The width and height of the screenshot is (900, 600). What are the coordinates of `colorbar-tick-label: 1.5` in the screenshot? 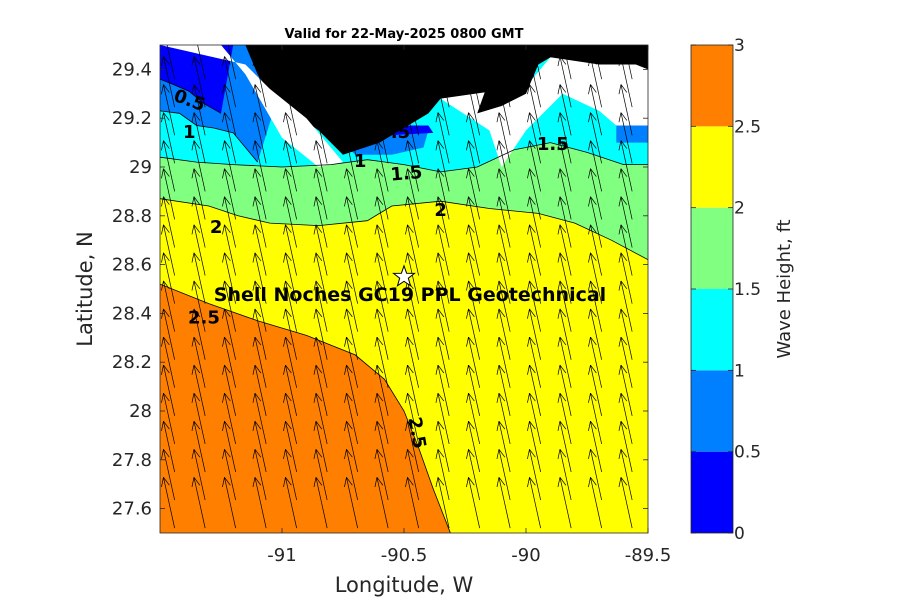 It's located at (747, 290).